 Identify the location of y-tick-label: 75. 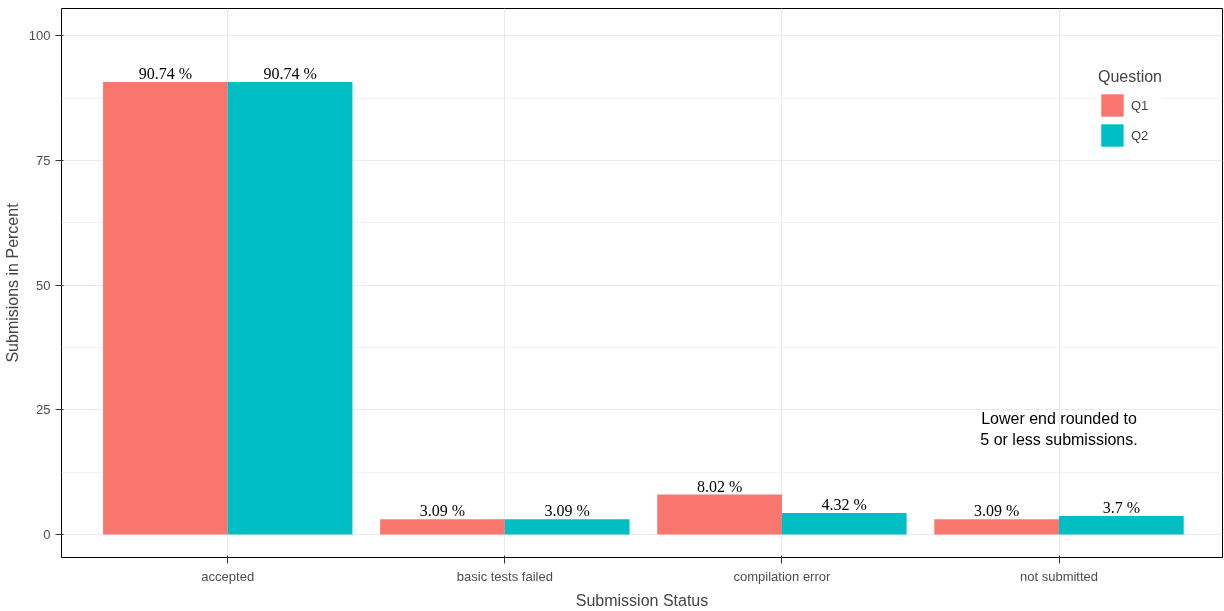
(43, 161).